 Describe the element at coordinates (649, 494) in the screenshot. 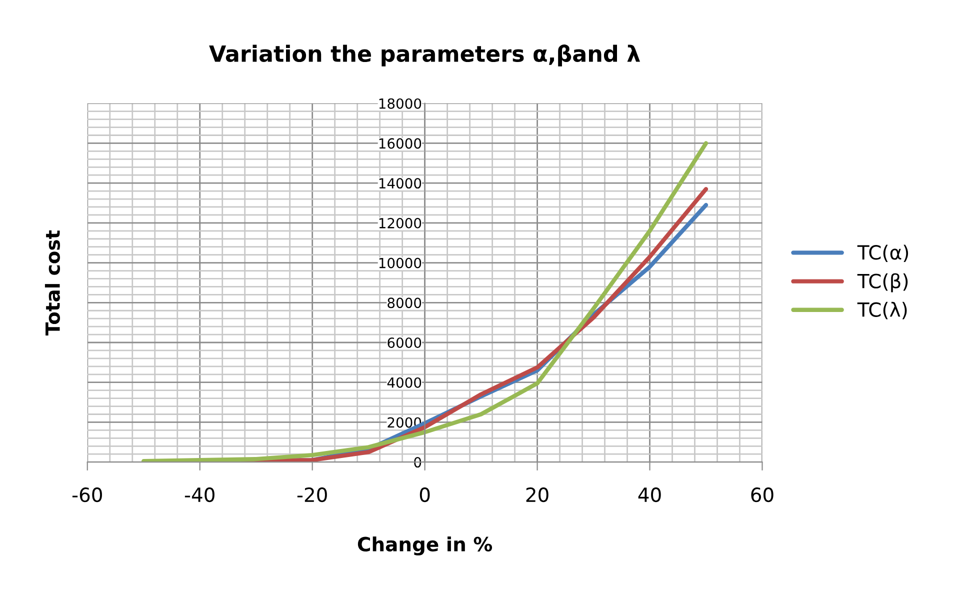

I see `x-tick-label: 40` at that location.